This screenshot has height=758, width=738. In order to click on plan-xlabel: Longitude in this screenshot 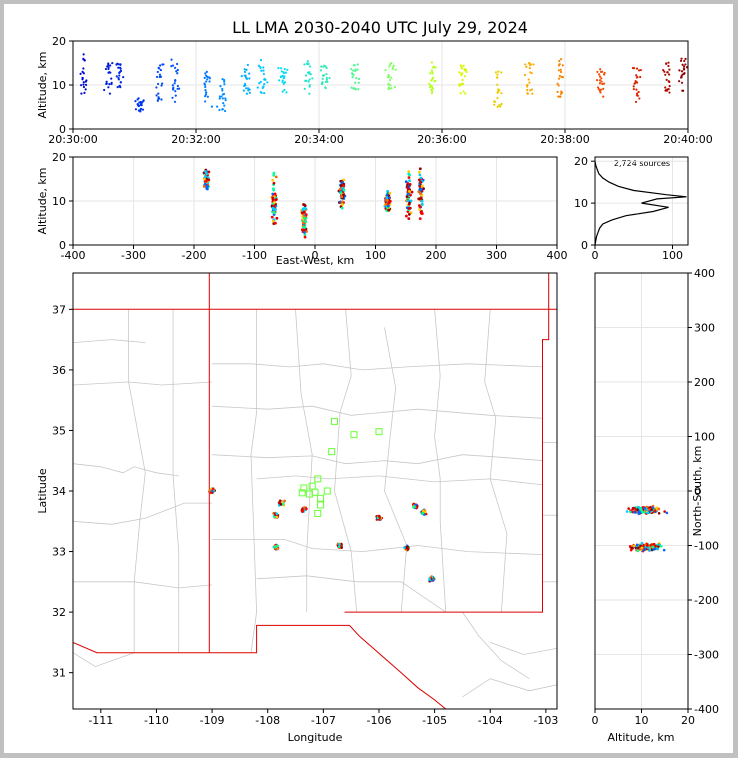, I will do `click(315, 737)`.